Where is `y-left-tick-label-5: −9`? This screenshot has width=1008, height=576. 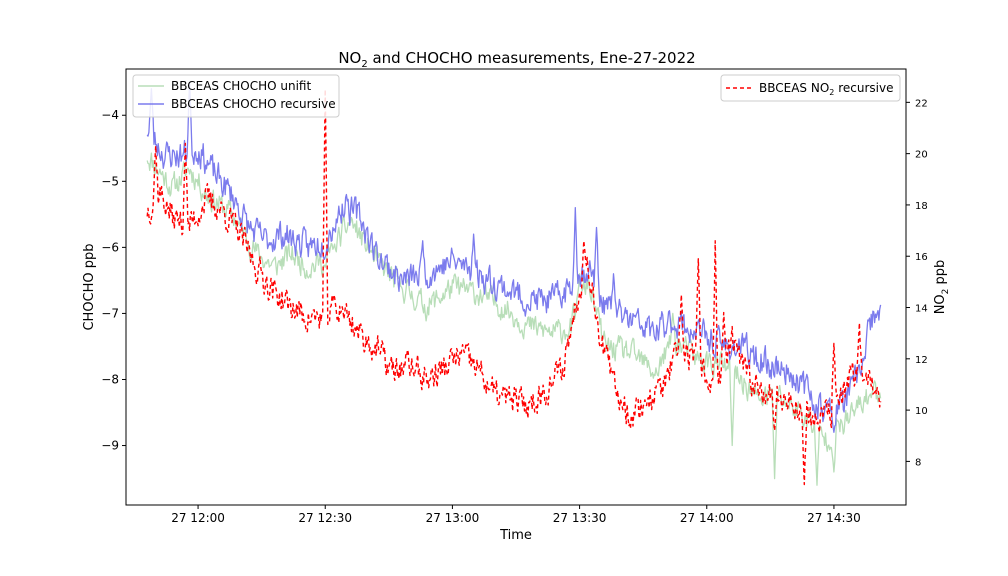
y-left-tick-label-5: −9 is located at coordinates (110, 446).